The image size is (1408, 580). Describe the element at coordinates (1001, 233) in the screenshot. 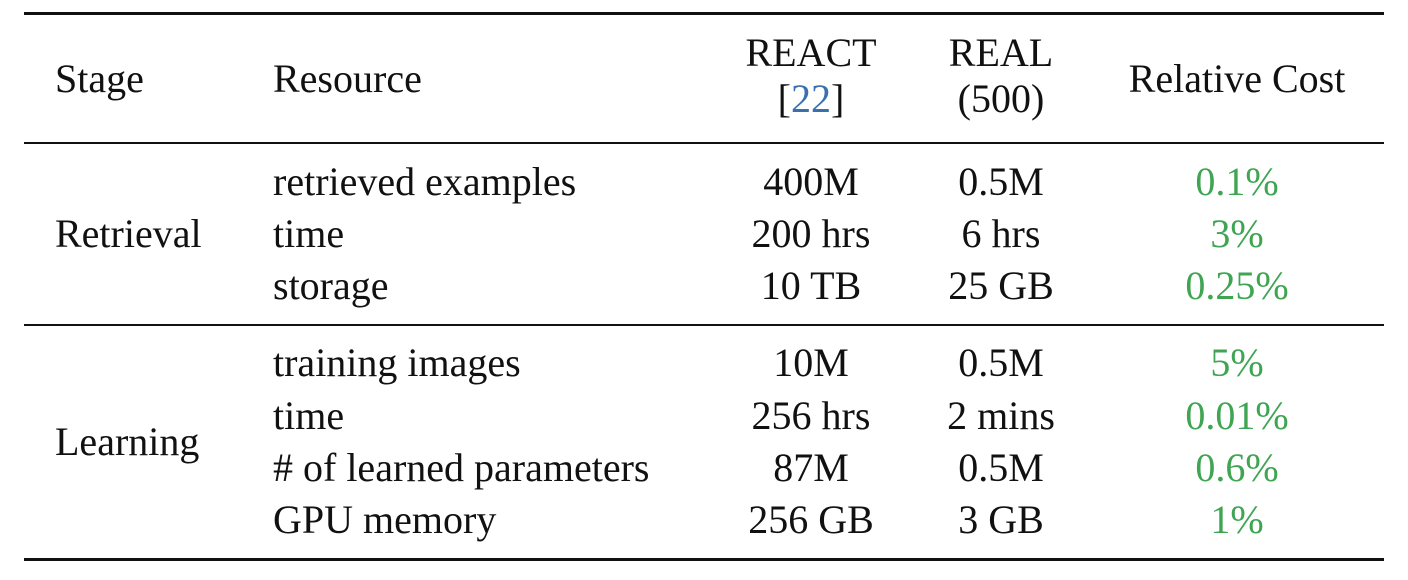

I see `table-row-real: 6 hrs` at that location.